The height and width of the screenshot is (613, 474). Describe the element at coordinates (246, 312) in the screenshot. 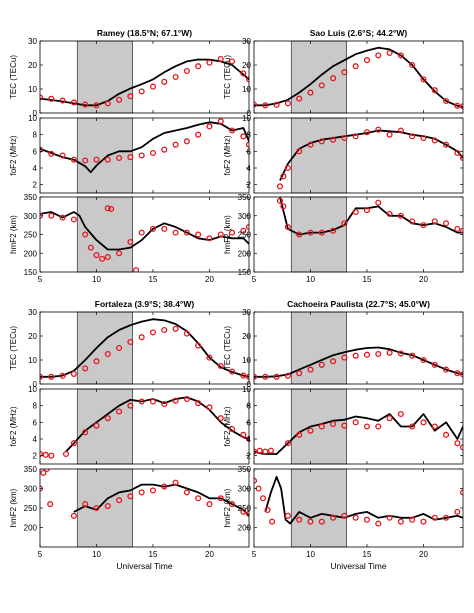

I see `y-tick-label: 30` at that location.